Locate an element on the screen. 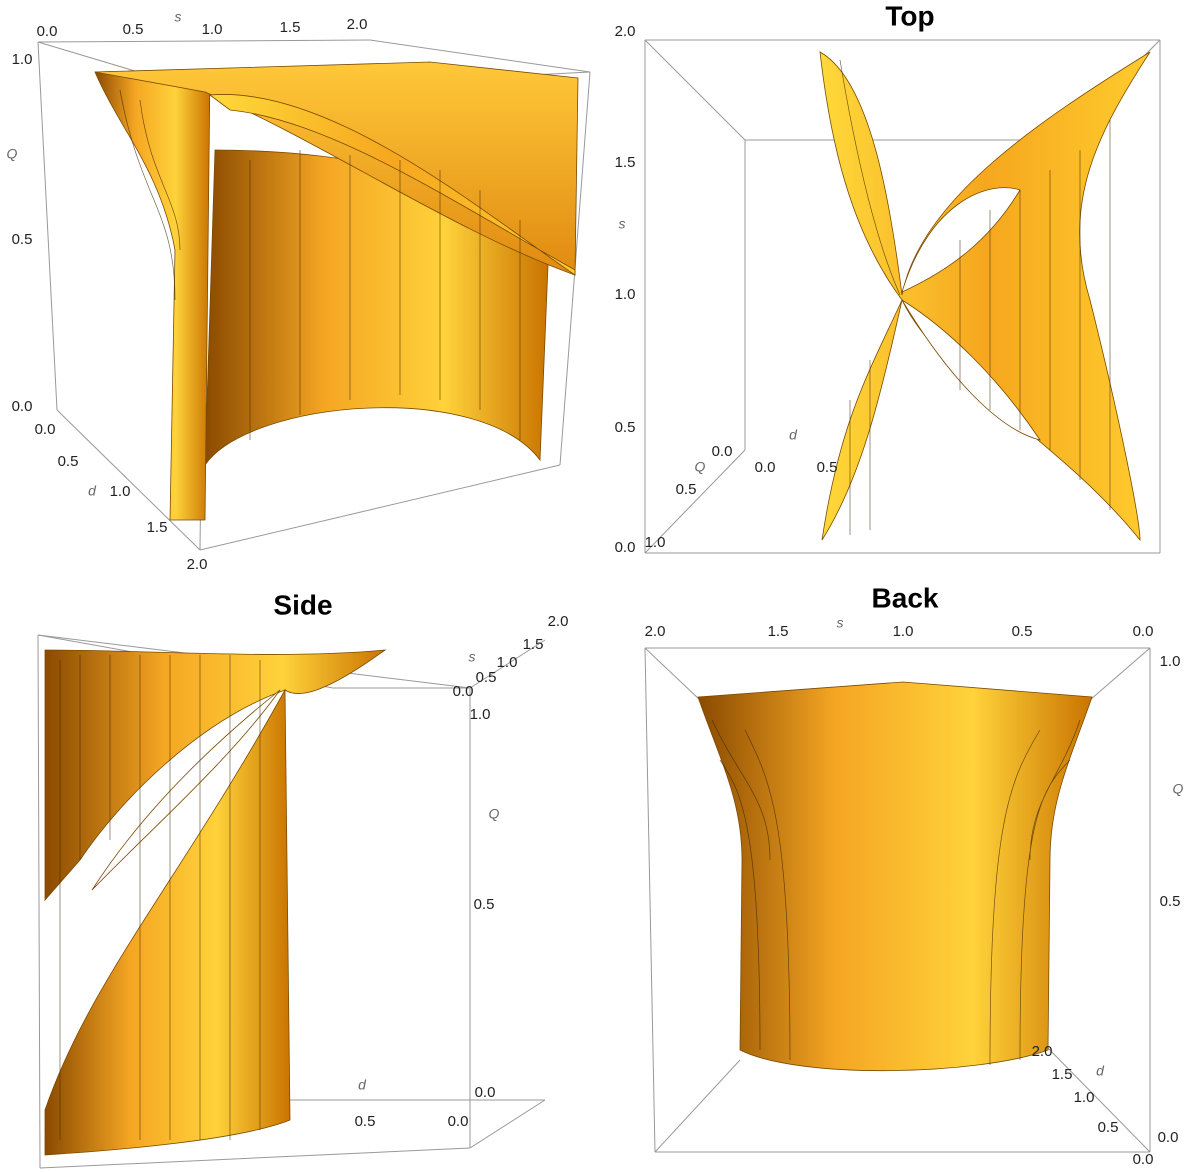 The image size is (1194, 1172). panel-title: Top is located at coordinates (909, 15).